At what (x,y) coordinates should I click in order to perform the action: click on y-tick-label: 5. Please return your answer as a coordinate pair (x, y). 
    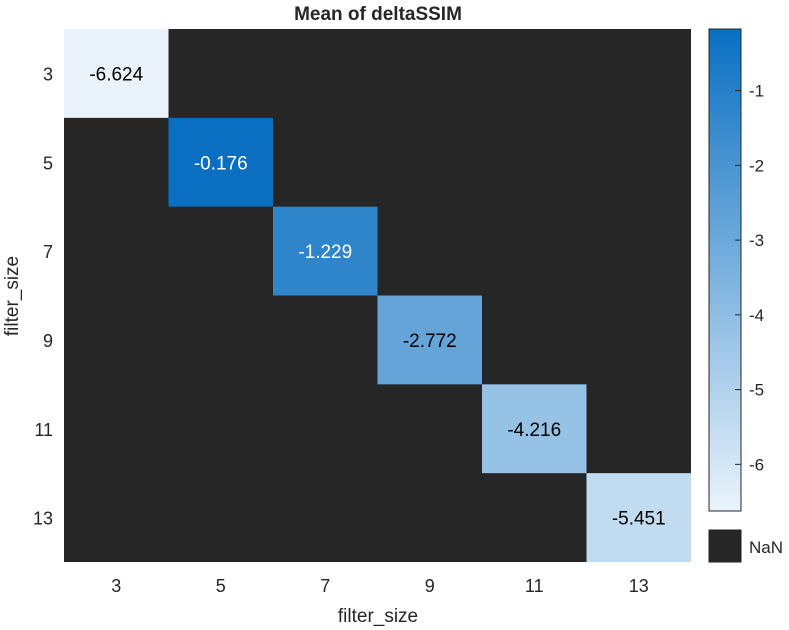
    Looking at the image, I should click on (48, 163).